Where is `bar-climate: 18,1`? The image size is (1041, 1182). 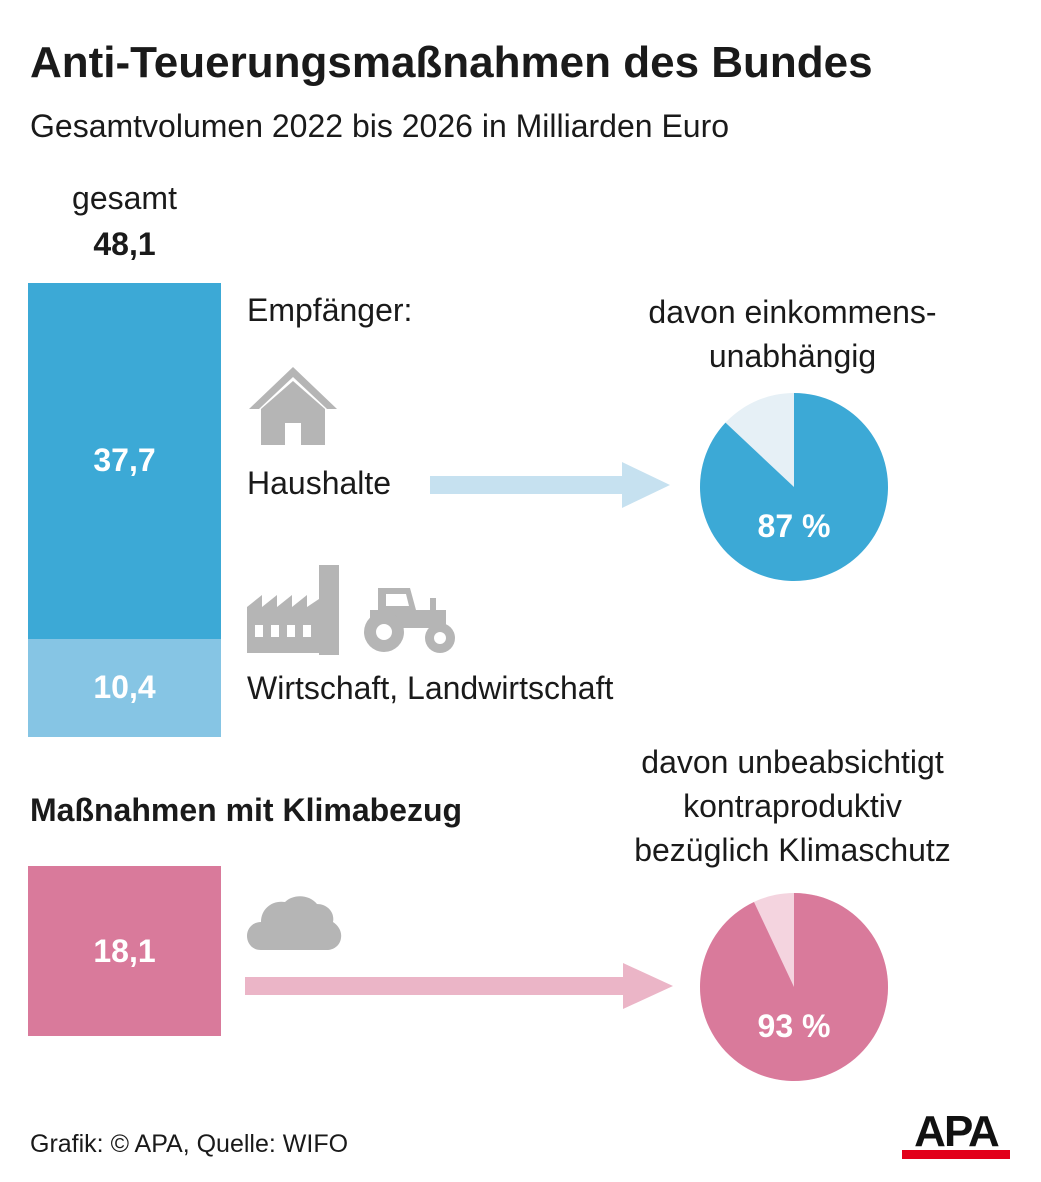 bar-climate: 18,1 is located at coordinates (124, 951).